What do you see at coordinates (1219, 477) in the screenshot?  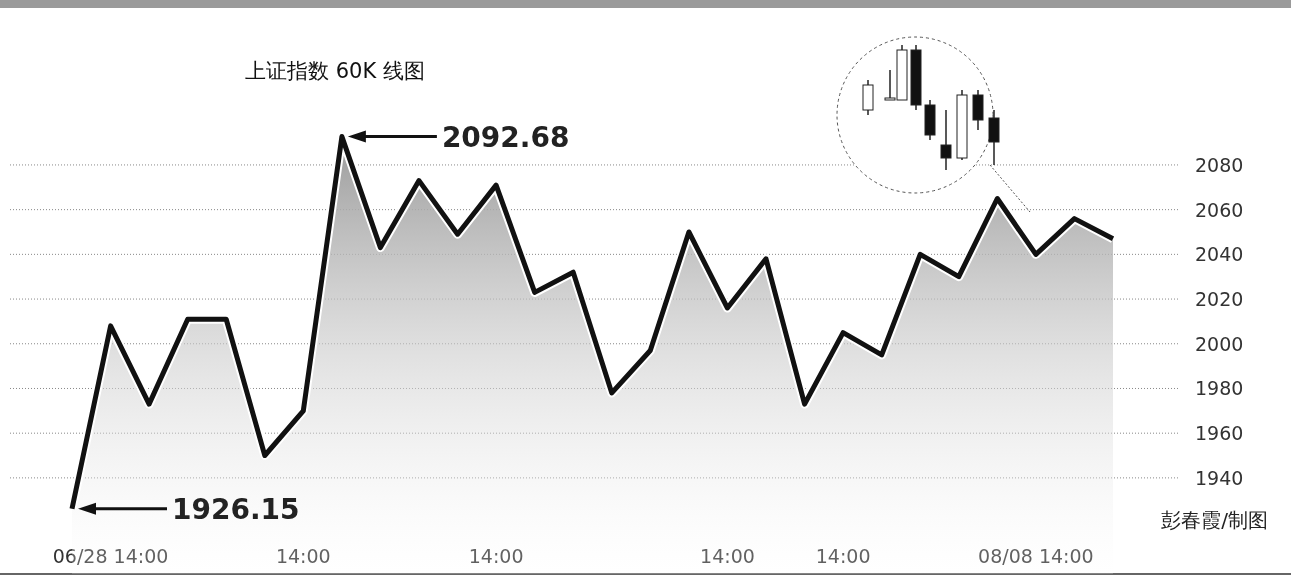 I see `y-tick-label: 1940` at bounding box center [1219, 477].